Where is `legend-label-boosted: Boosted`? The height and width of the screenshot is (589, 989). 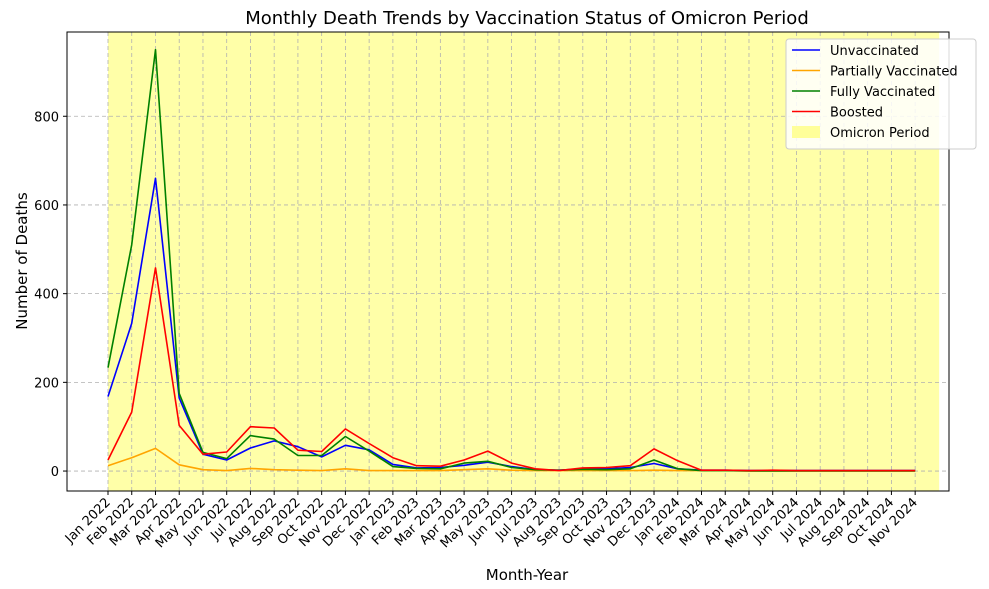
legend-label-boosted: Boosted is located at coordinates (856, 113).